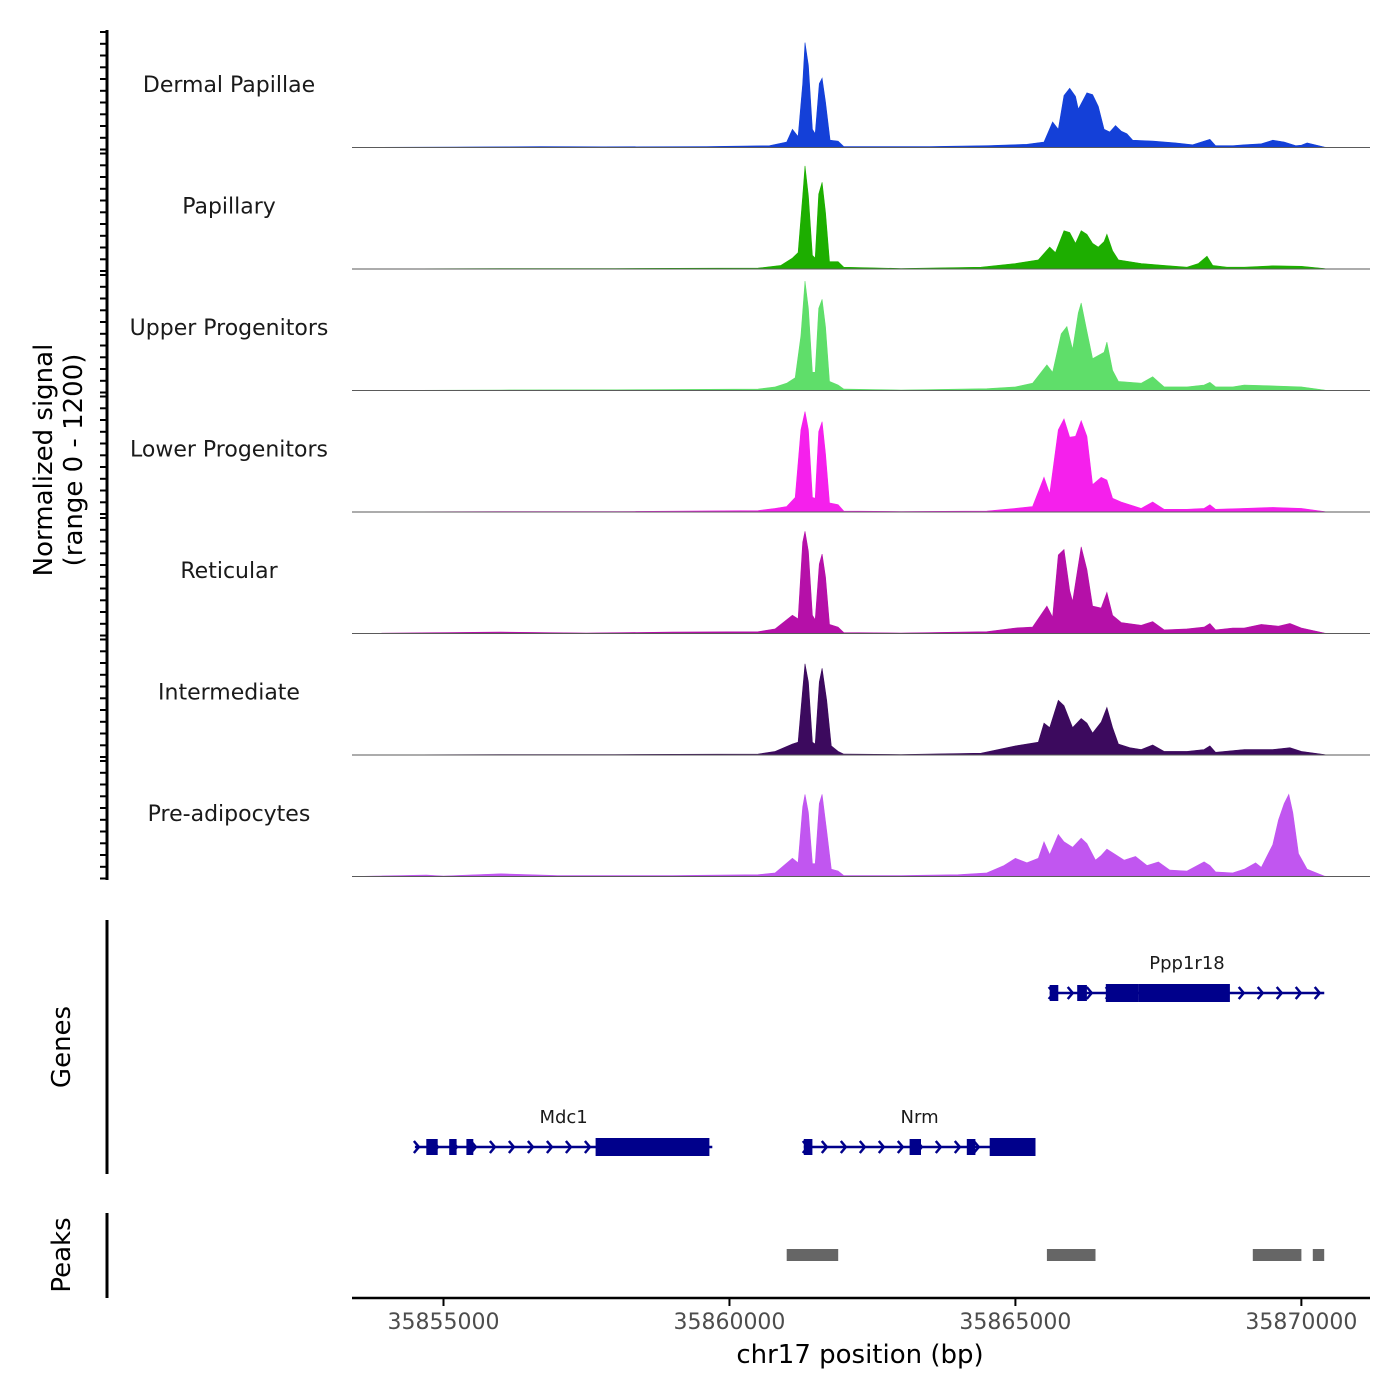 The height and width of the screenshot is (1400, 1400). What do you see at coordinates (229, 207) in the screenshot?
I see `track-label-papillary: Papillary` at bounding box center [229, 207].